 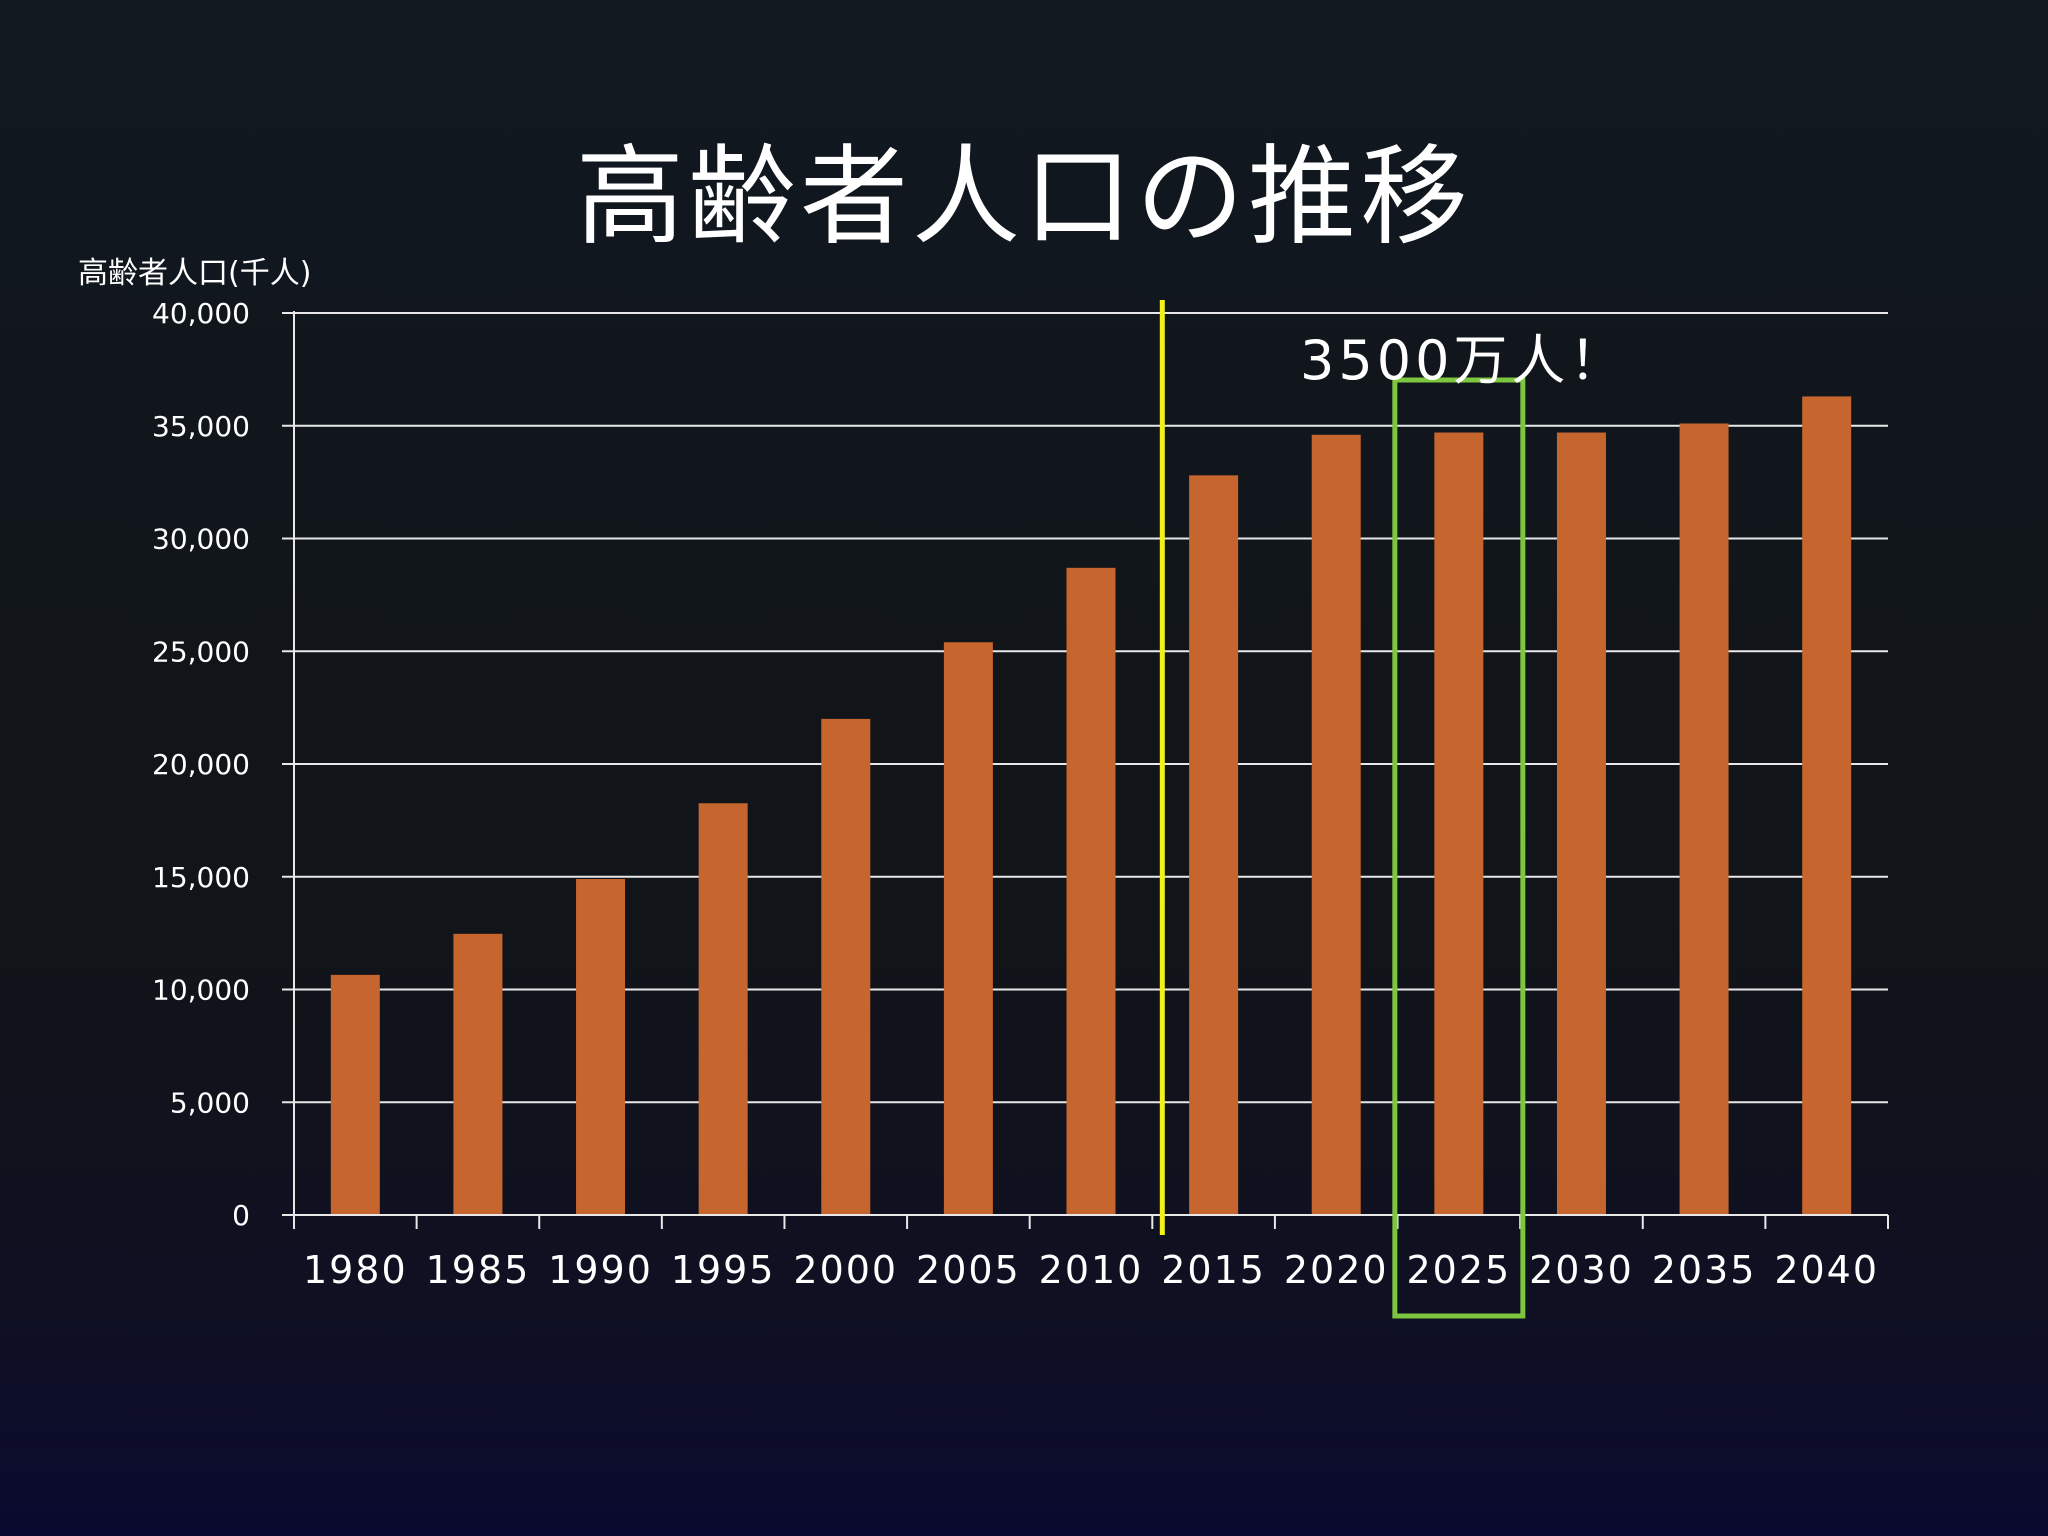 What do you see at coordinates (1581, 823) in the screenshot?
I see `bar-2030` at bounding box center [1581, 823].